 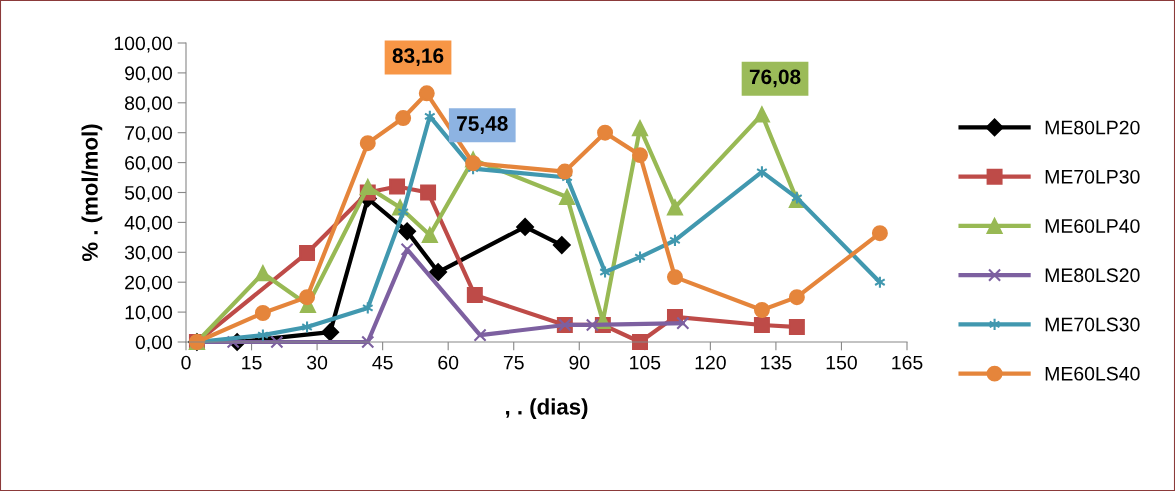 What do you see at coordinates (547, 409) in the screenshot?
I see `x-axis-title: , . (dias)` at bounding box center [547, 409].